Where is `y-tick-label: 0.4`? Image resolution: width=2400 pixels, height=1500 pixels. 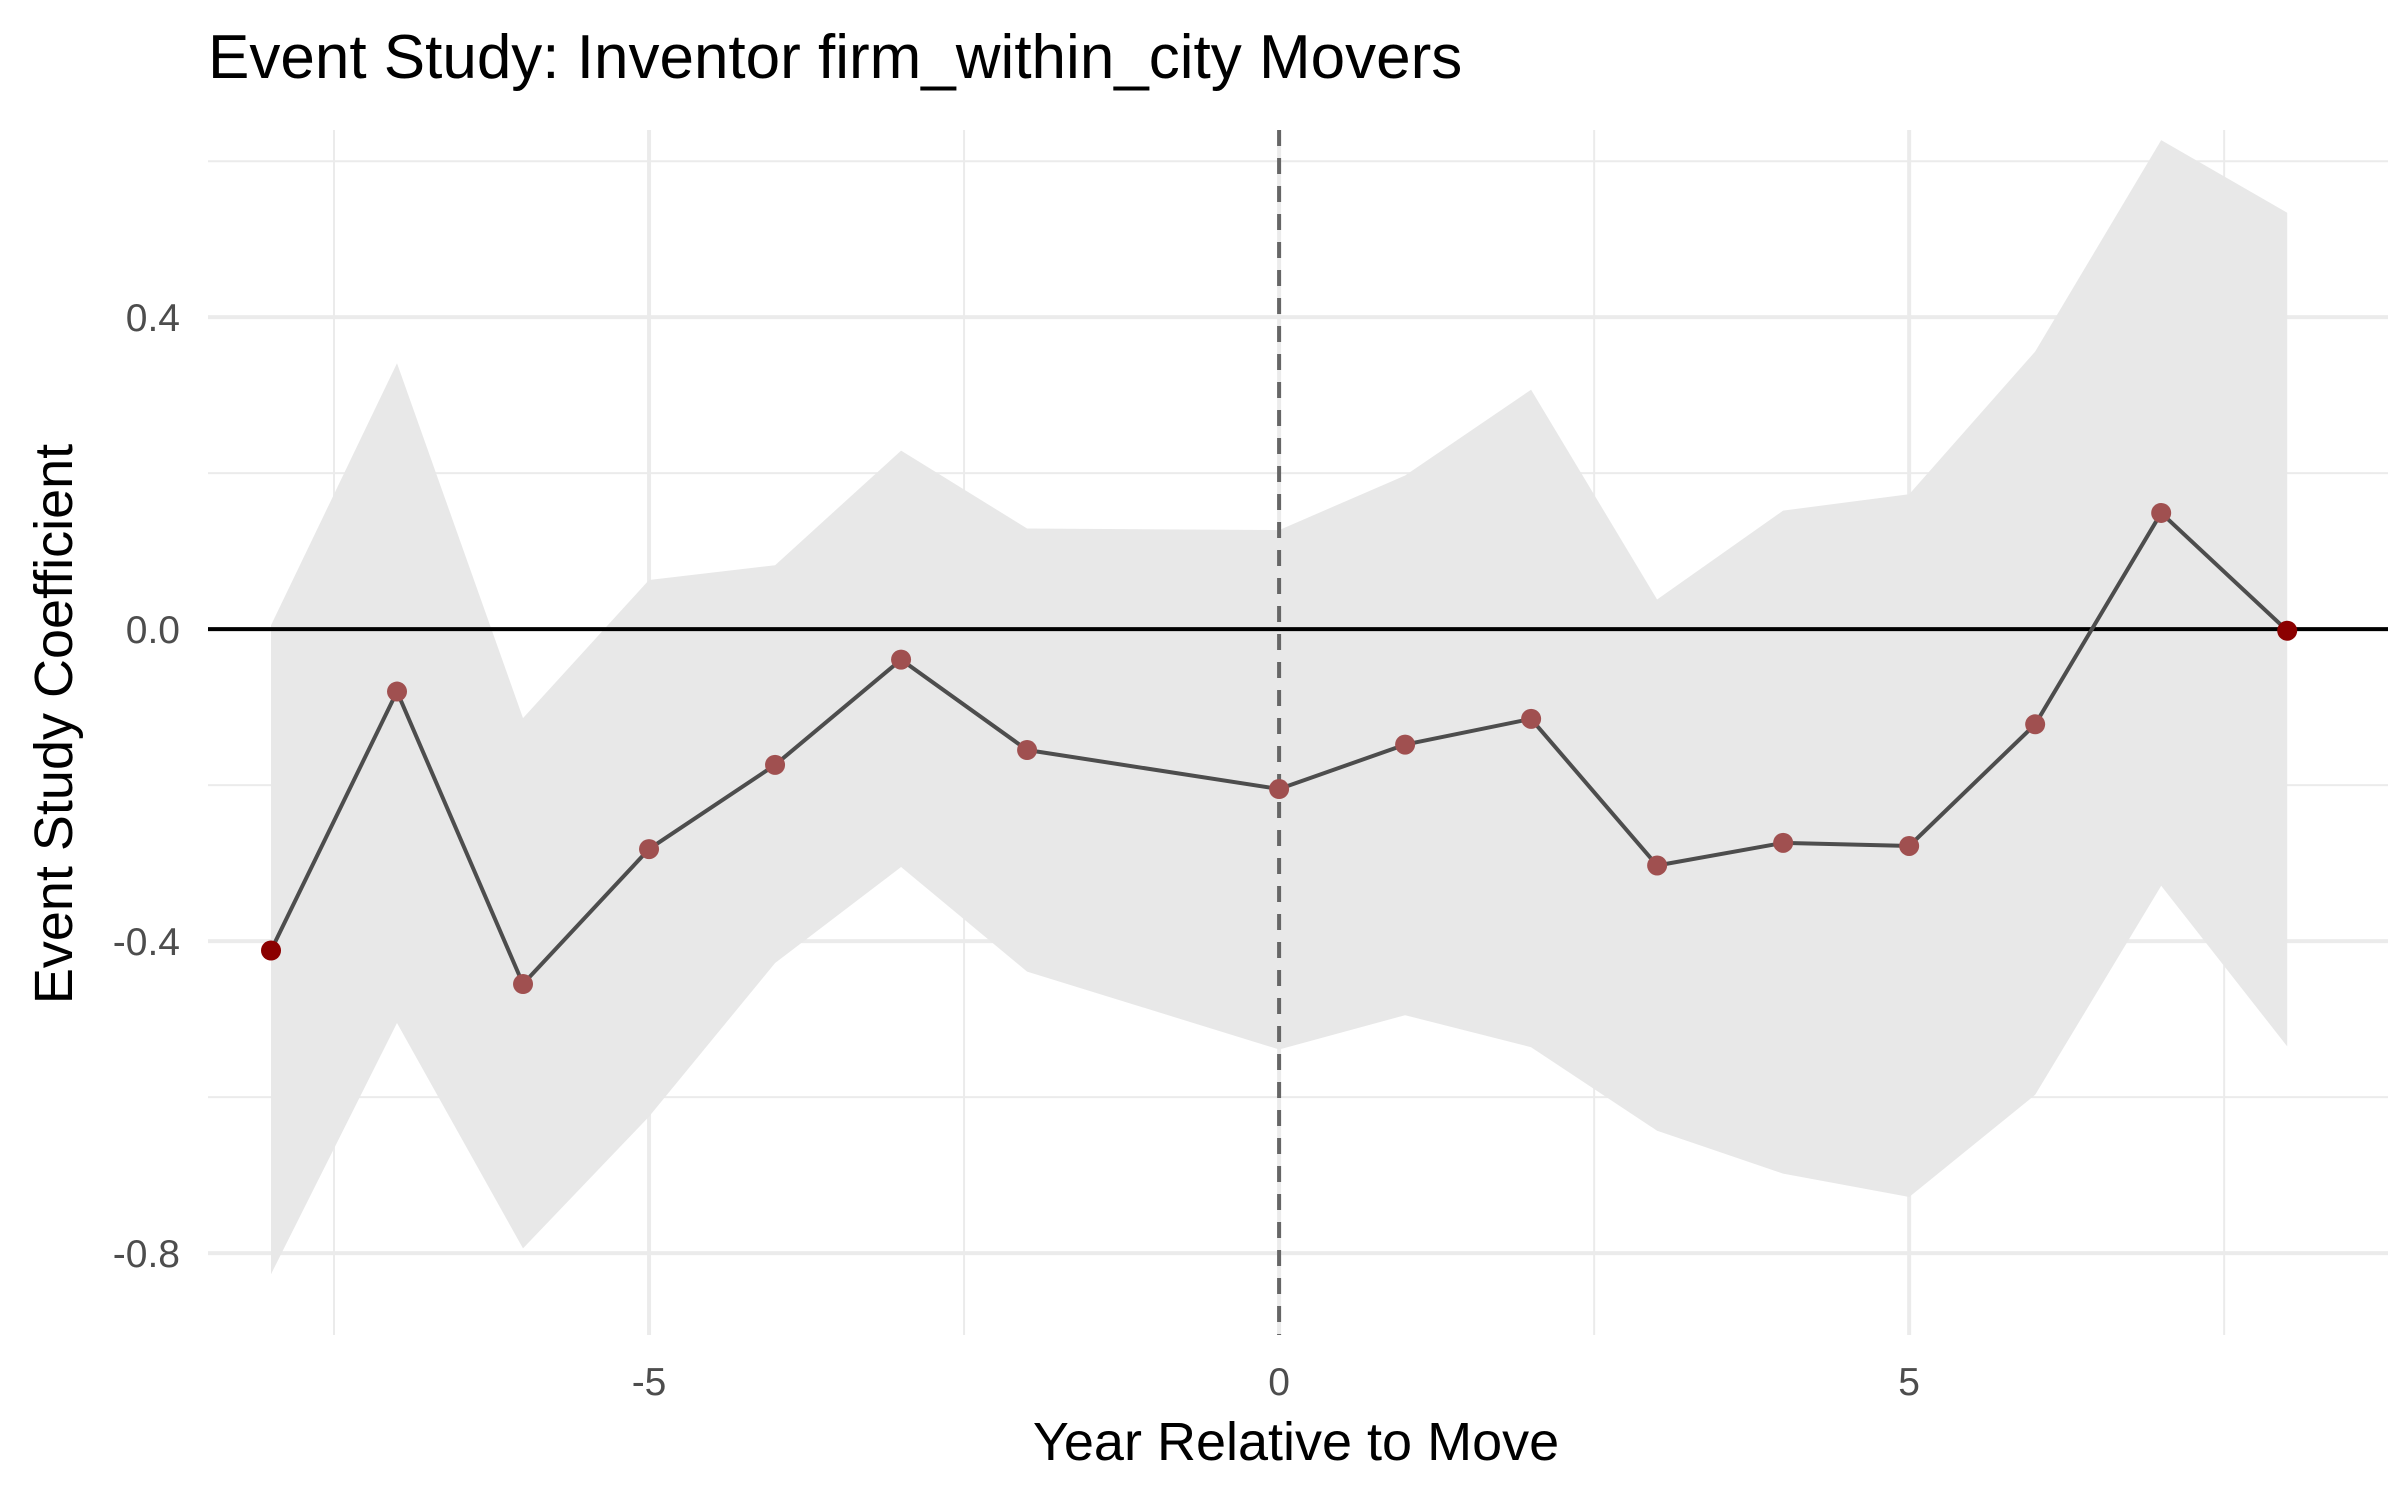 y-tick-label: 0.4 is located at coordinates (153, 318).